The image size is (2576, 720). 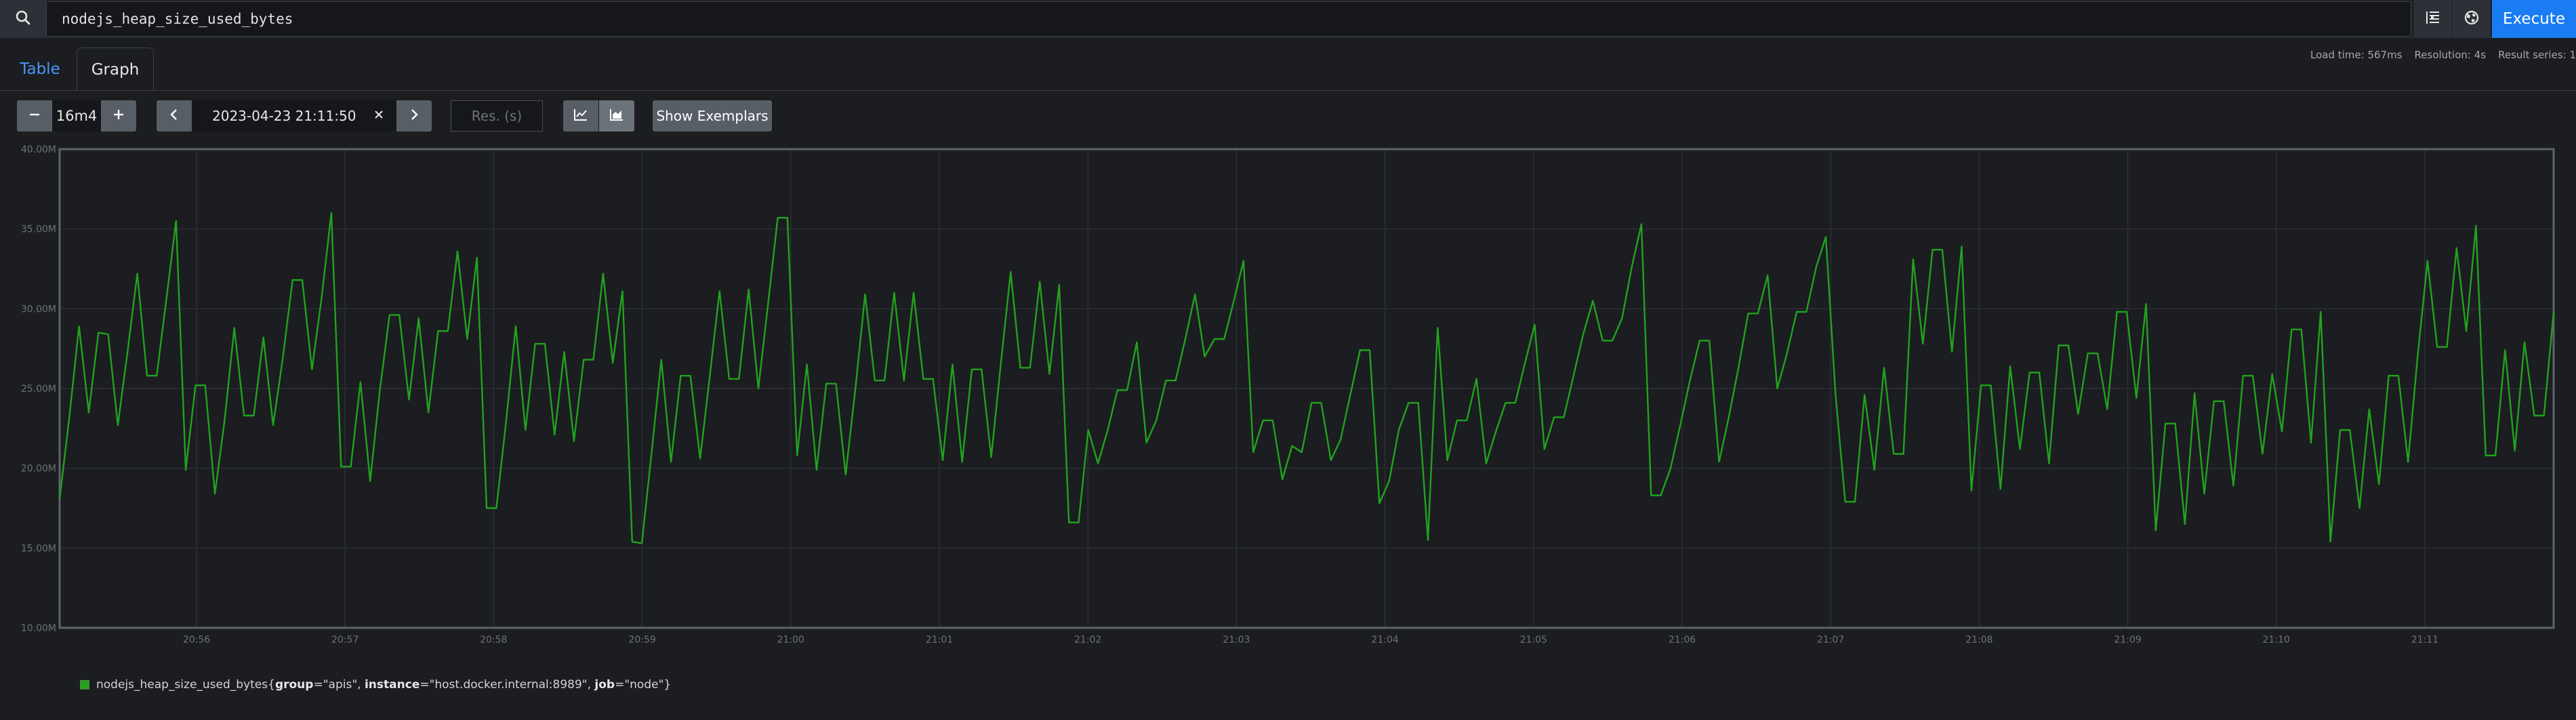 I want to click on stacked-chart-button, so click(x=617, y=116).